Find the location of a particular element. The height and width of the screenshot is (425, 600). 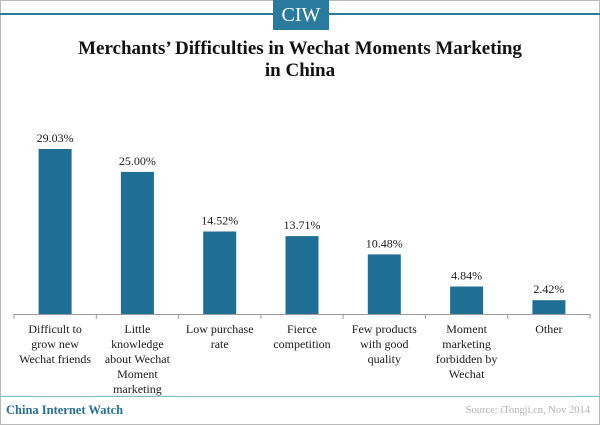

value-label-2: 25.00% is located at coordinates (137, 161).